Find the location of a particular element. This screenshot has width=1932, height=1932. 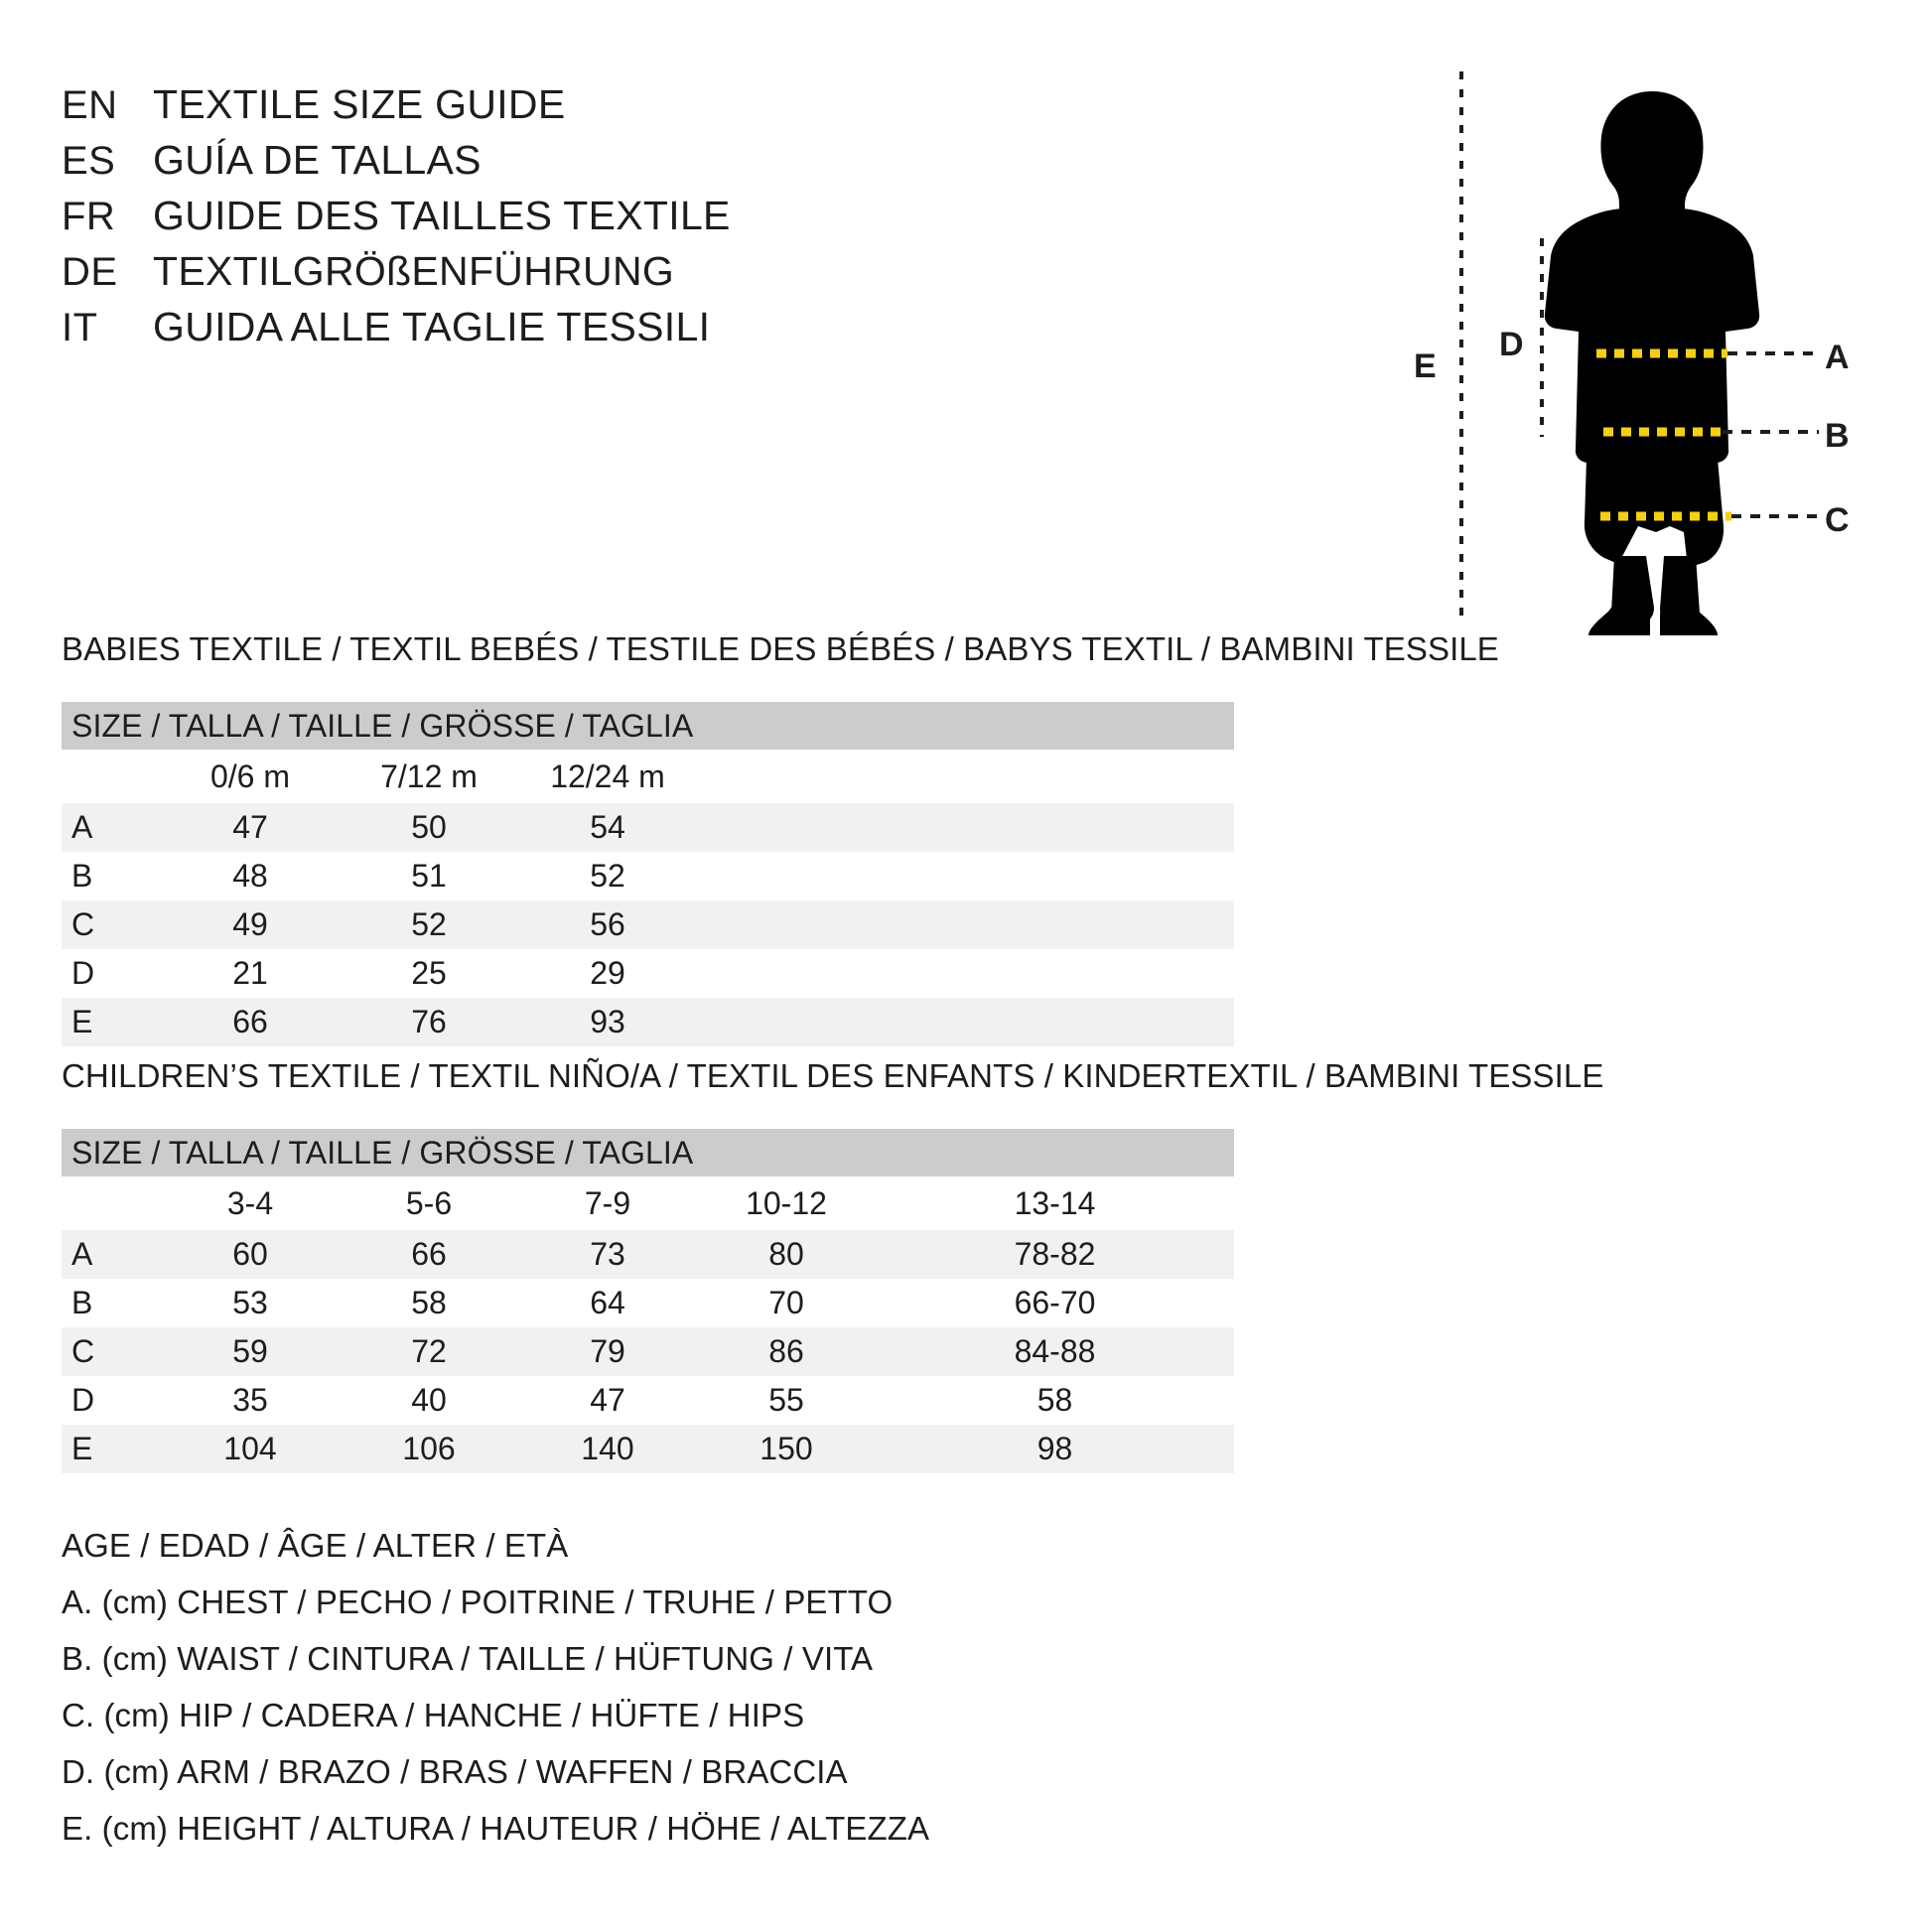

children-cell-d-2: 47 is located at coordinates (607, 1401).